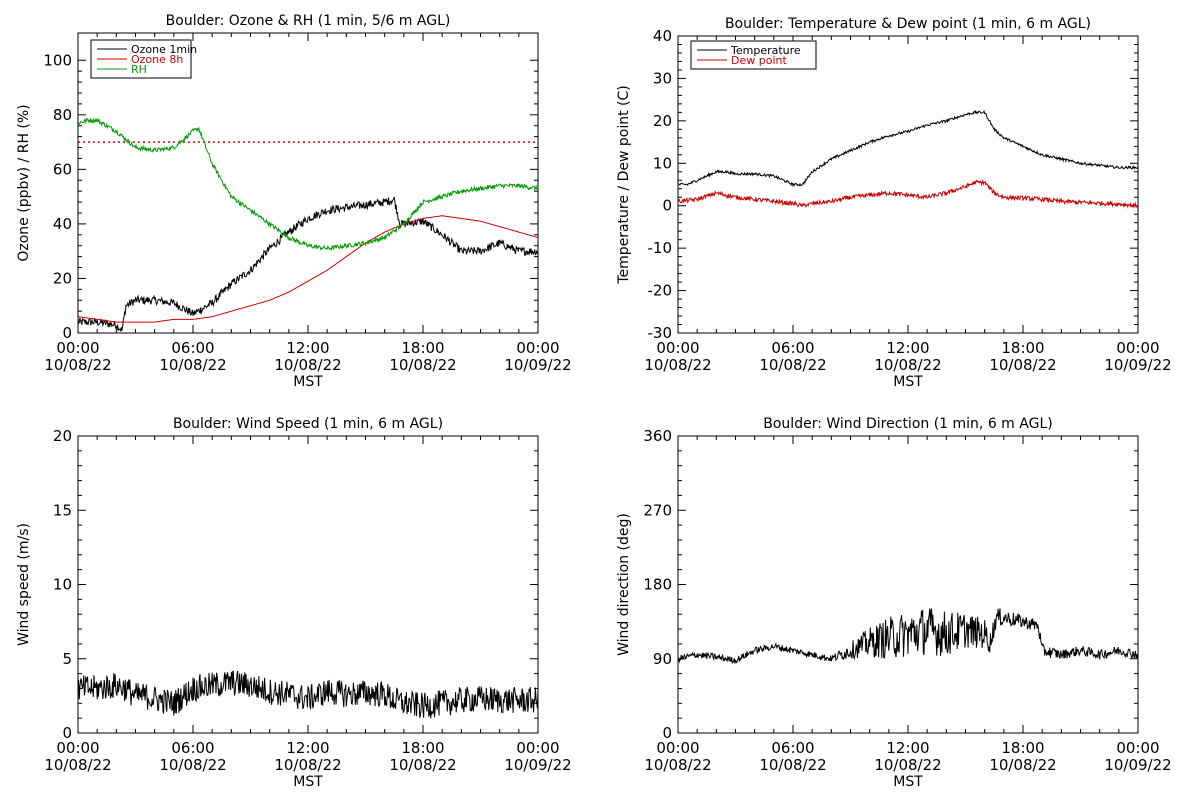 Image resolution: width=1200 pixels, height=800 pixels. Describe the element at coordinates (67, 659) in the screenshot. I see `y-tick-label: 5` at that location.